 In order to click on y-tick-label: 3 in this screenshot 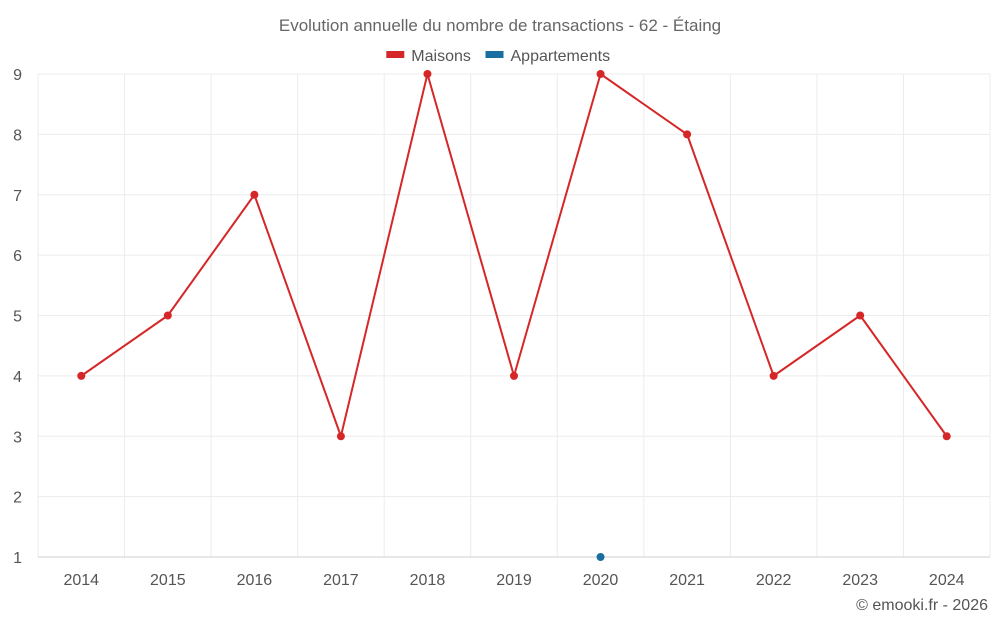, I will do `click(17, 437)`.